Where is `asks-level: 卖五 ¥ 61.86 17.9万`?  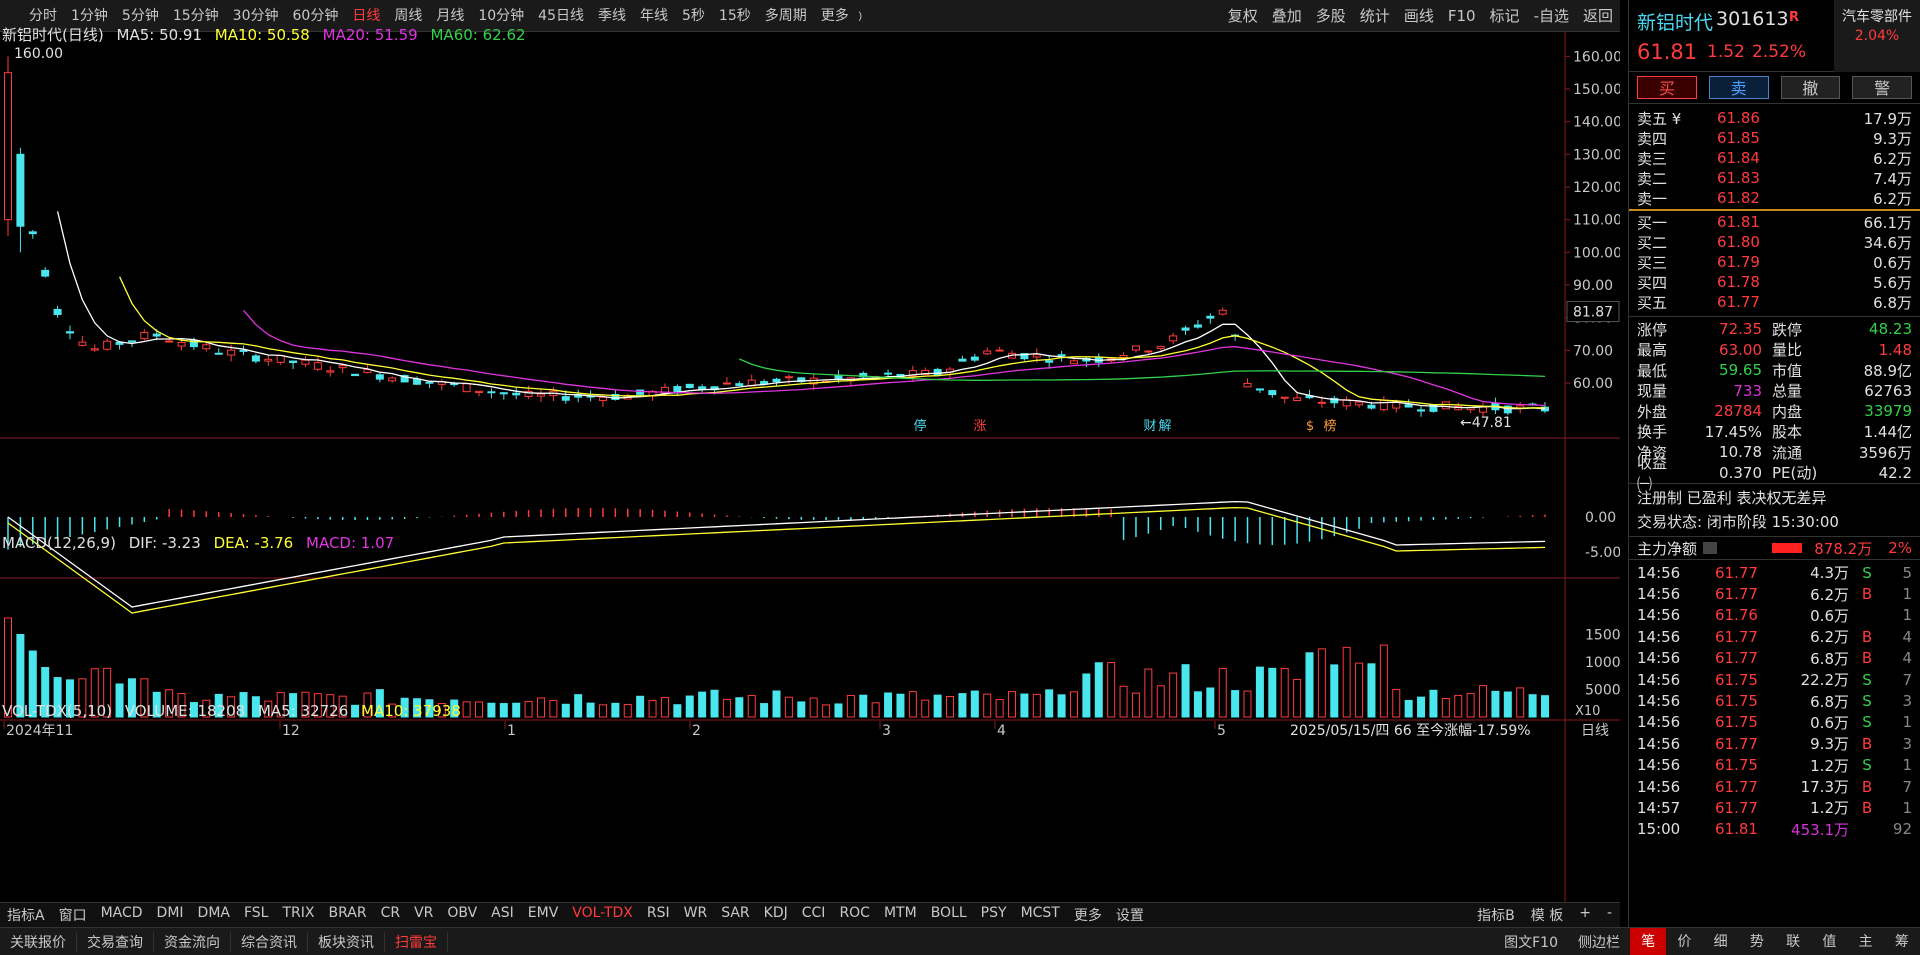 asks-level: 卖五 ¥ 61.86 17.9万 is located at coordinates (1774, 118).